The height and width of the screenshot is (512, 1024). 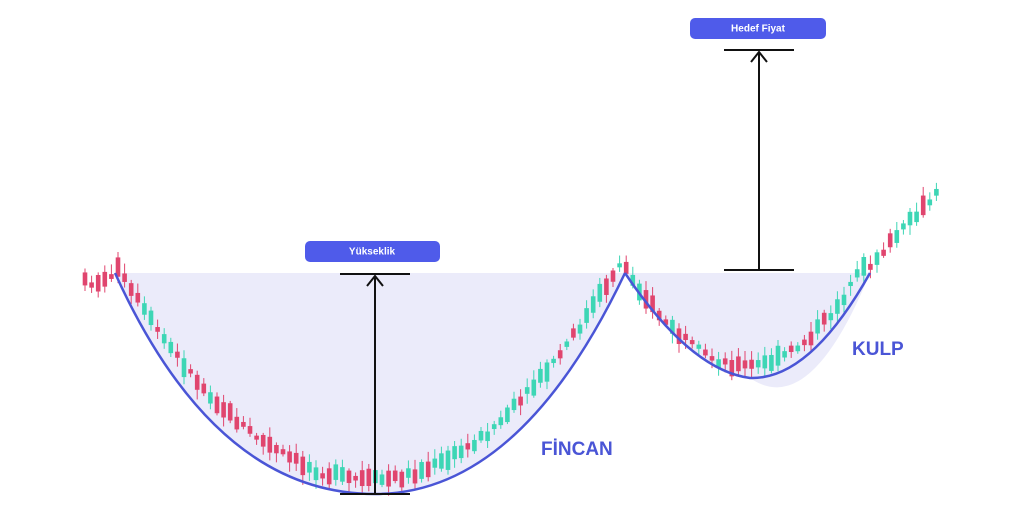 What do you see at coordinates (375, 384) in the screenshot?
I see `height-arrow` at bounding box center [375, 384].